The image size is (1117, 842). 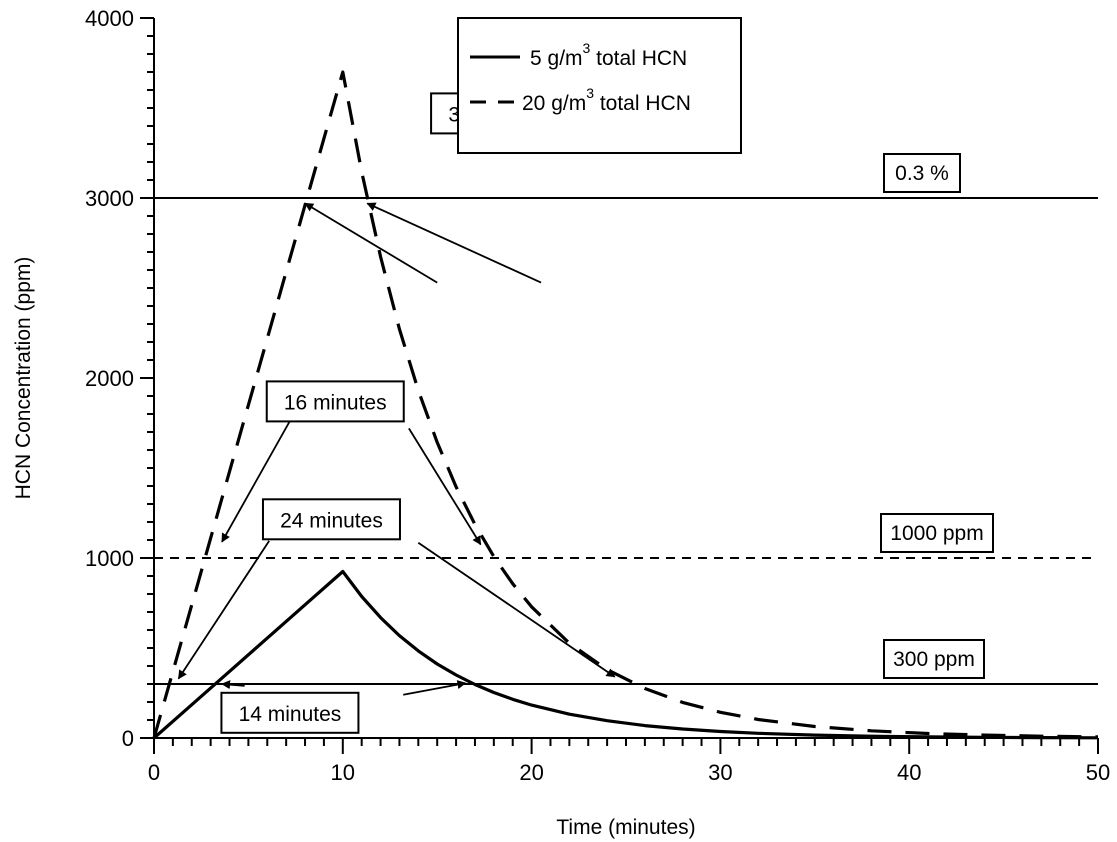 I want to click on x-tick-label: 40, so click(x=909, y=772).